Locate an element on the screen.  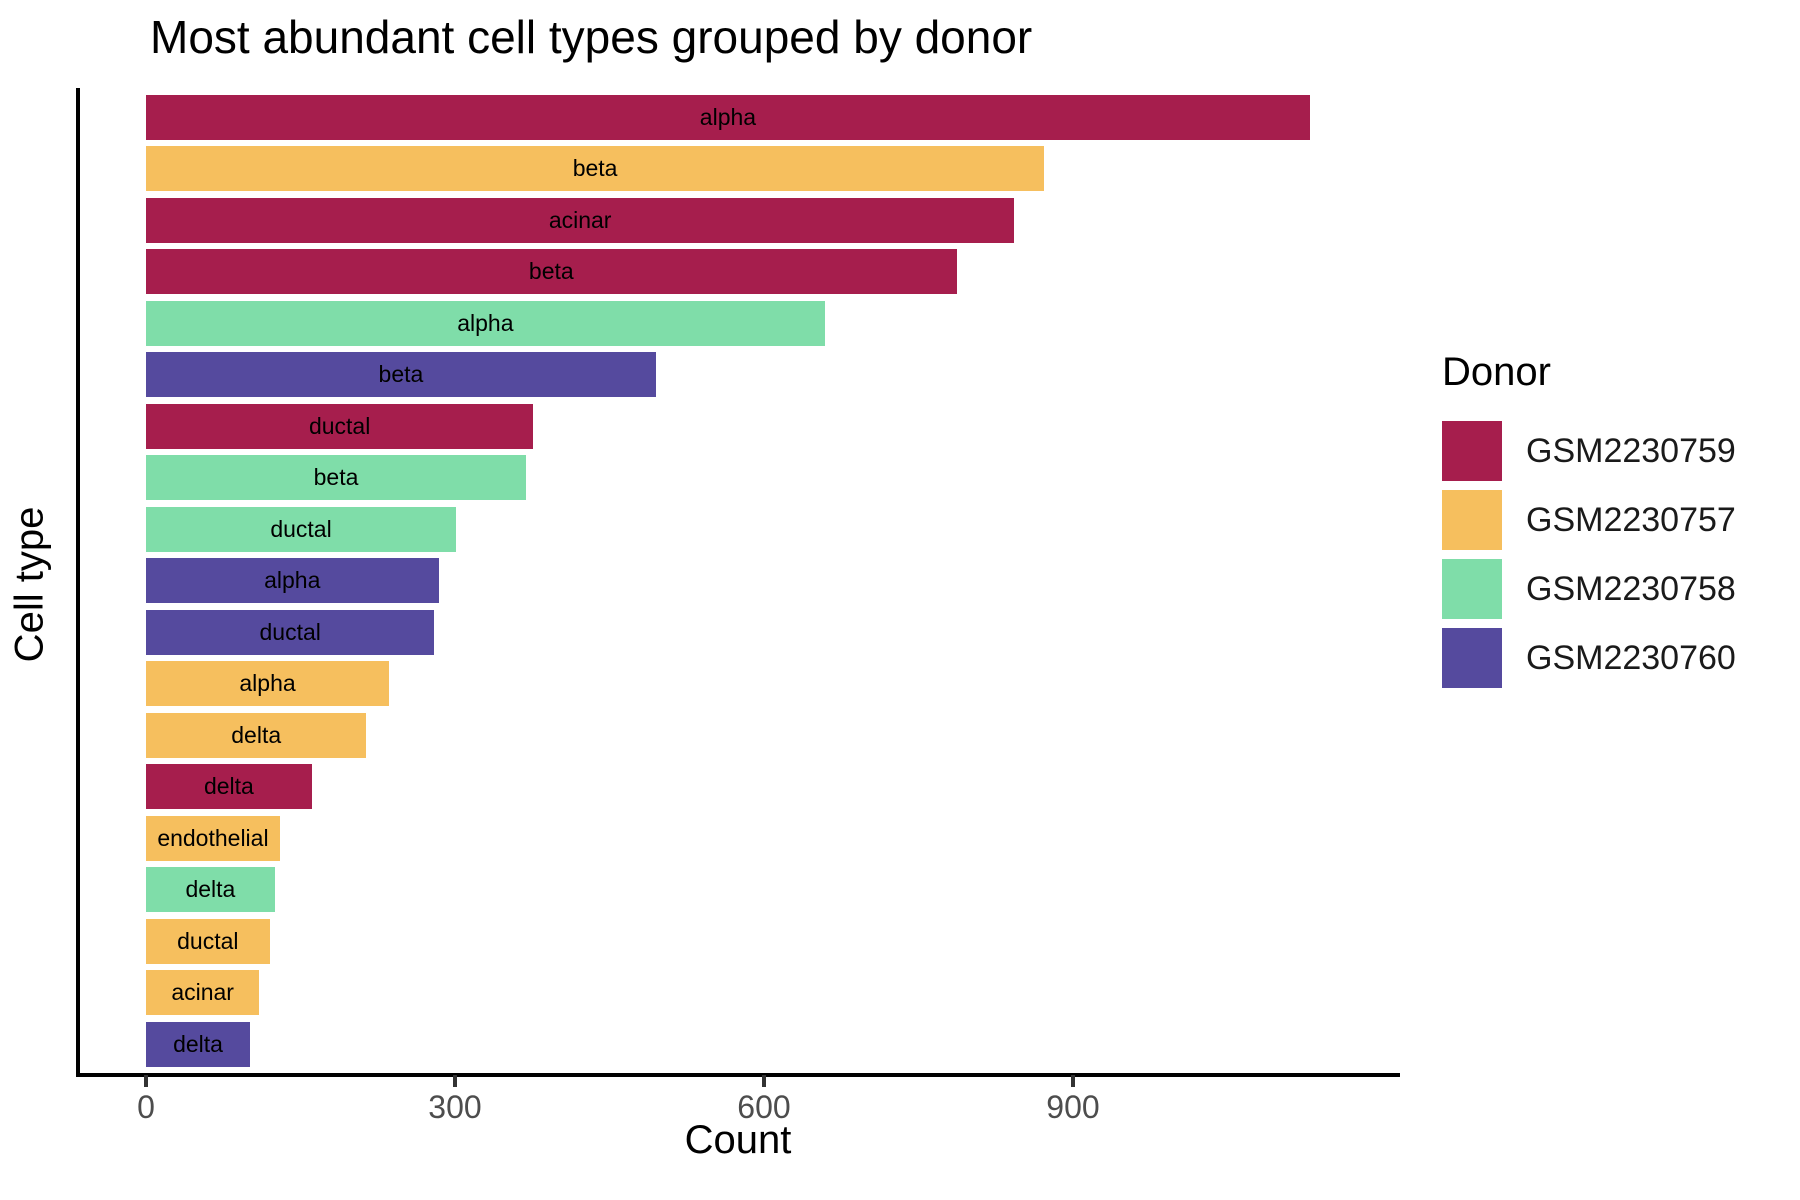
legend-item: GSM2230758 is located at coordinates (1589, 589).